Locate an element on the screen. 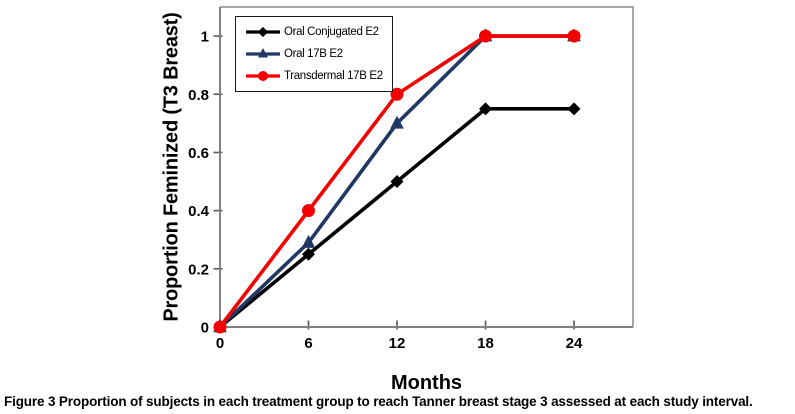 This screenshot has width=795, height=414. tick-label: 1 is located at coordinates (205, 37).